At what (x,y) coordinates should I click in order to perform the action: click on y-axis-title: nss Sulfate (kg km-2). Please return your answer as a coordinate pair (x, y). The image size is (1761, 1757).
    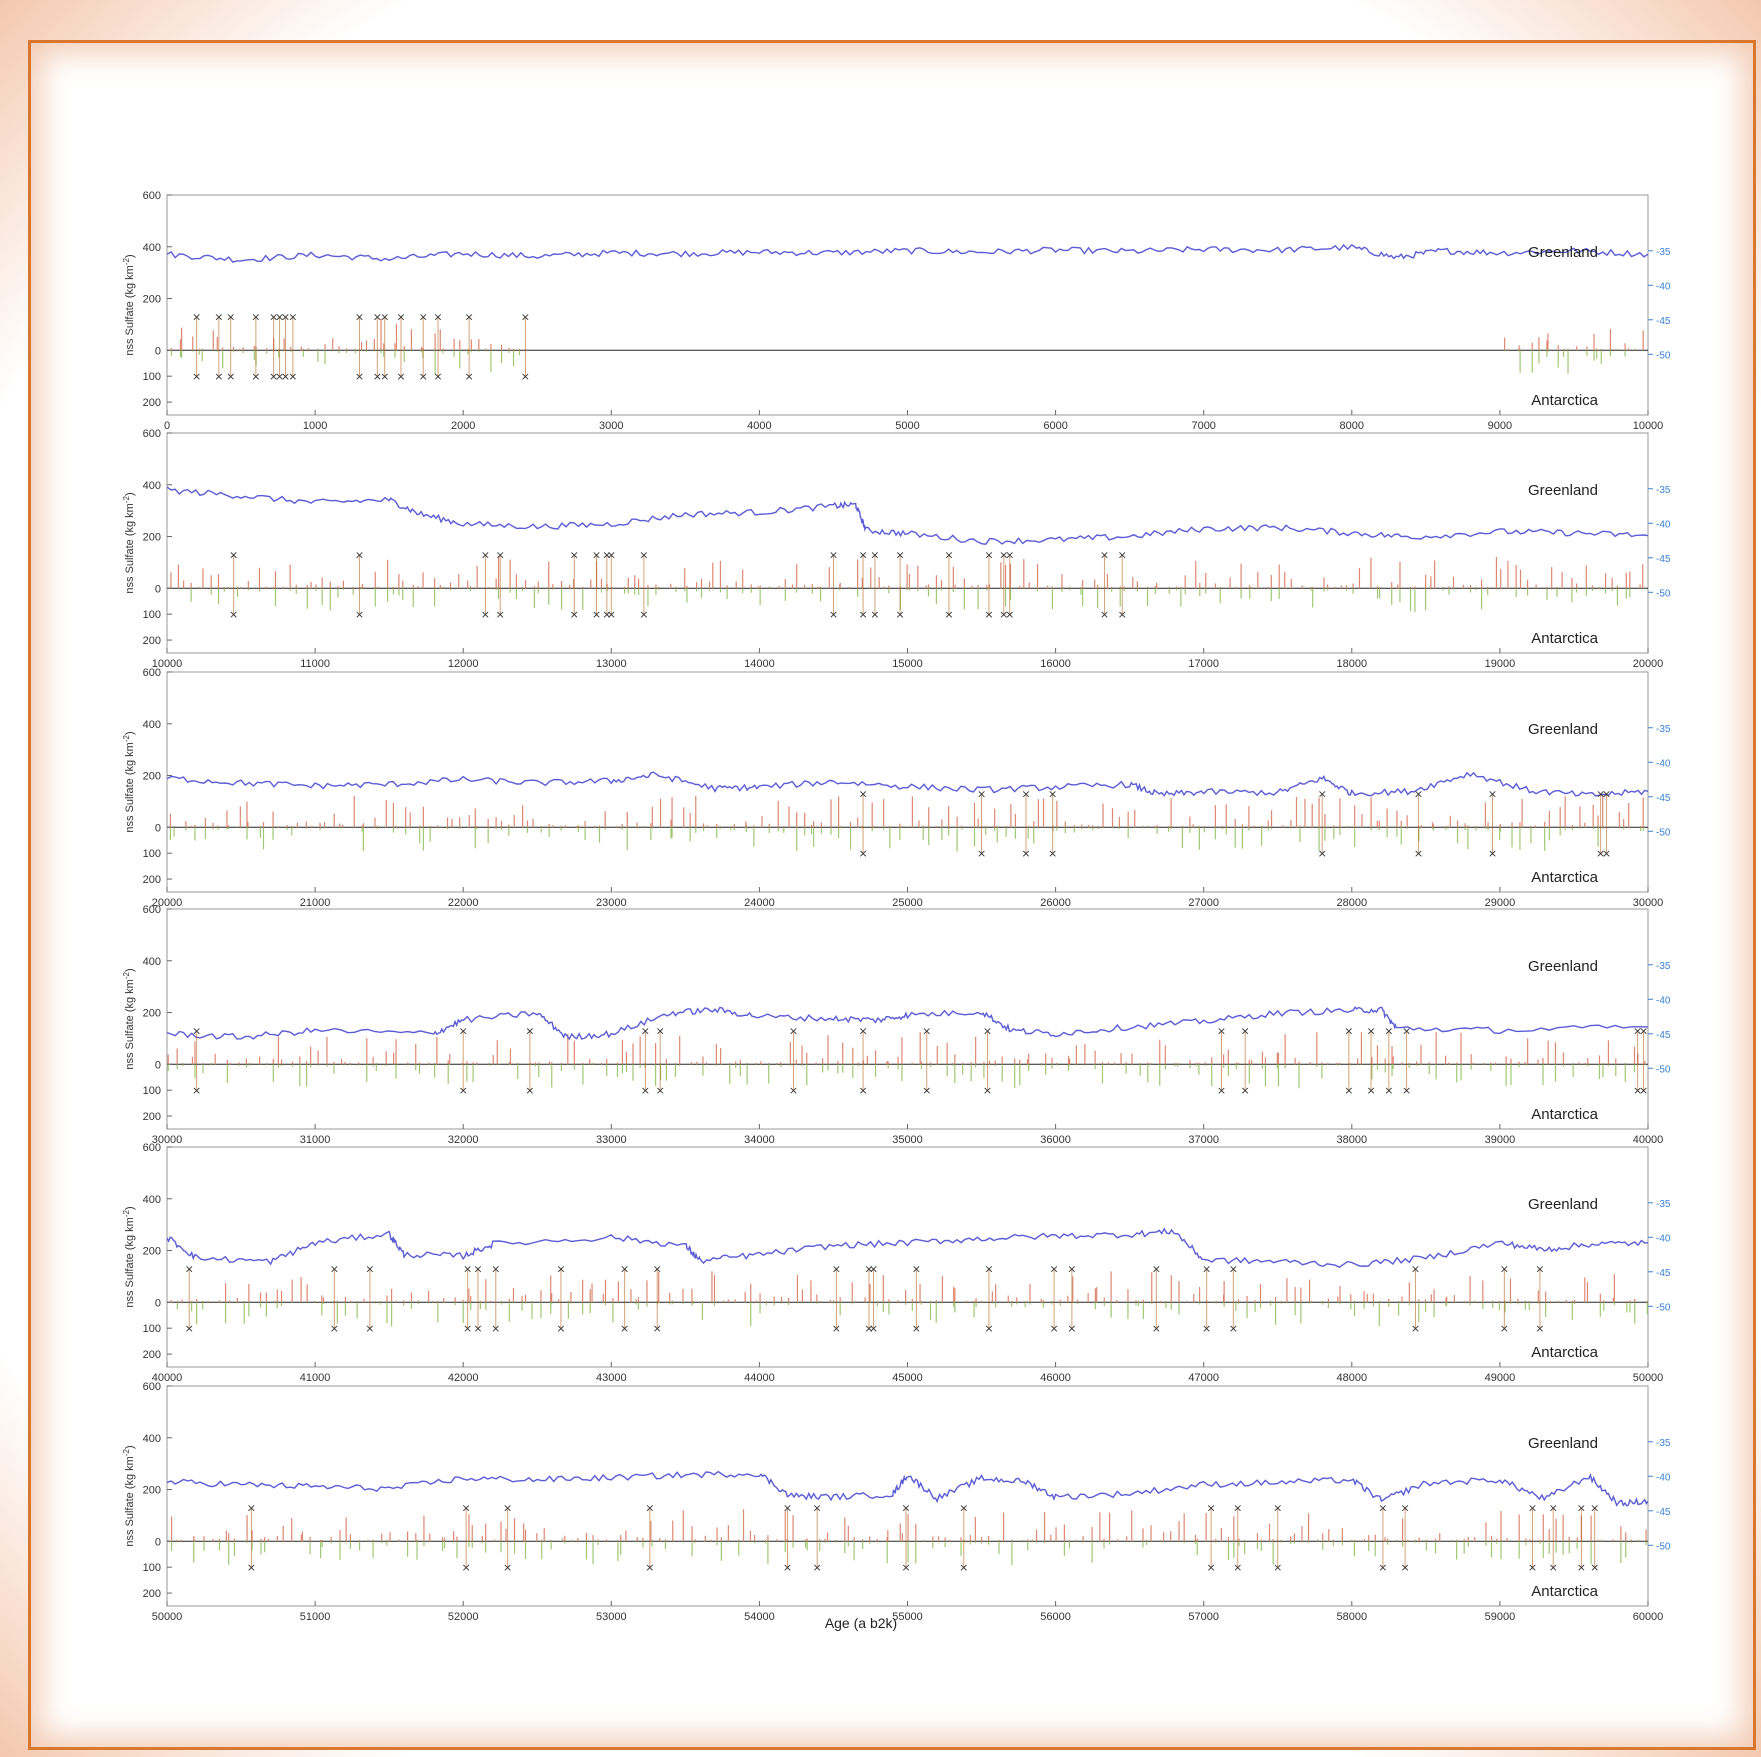
    Looking at the image, I should click on (129, 1495).